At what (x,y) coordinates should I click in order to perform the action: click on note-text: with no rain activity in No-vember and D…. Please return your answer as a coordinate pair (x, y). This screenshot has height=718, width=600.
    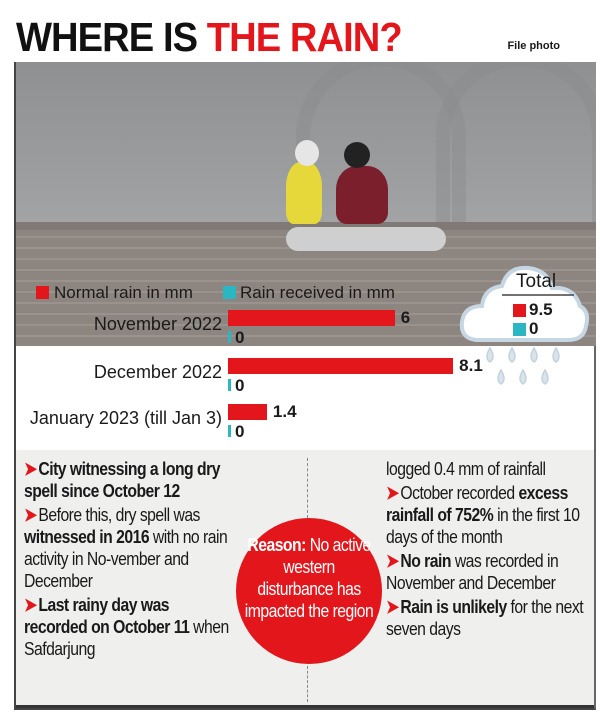
    Looking at the image, I should click on (126, 558).